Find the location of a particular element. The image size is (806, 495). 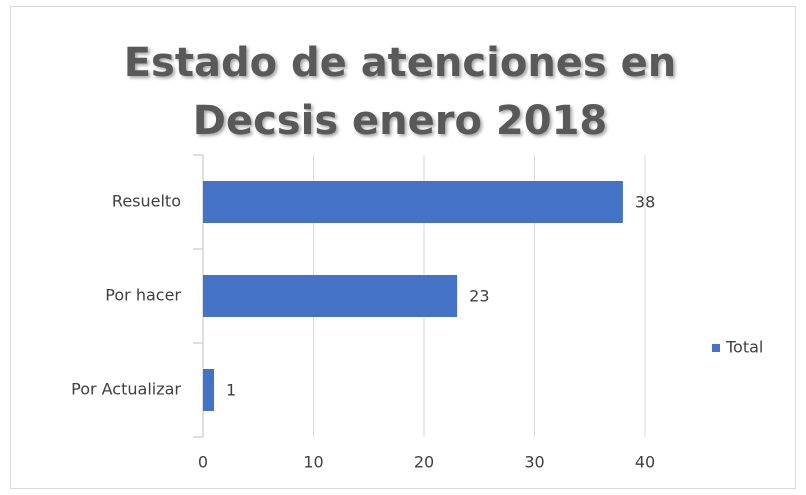

data-label: 38 is located at coordinates (645, 202).